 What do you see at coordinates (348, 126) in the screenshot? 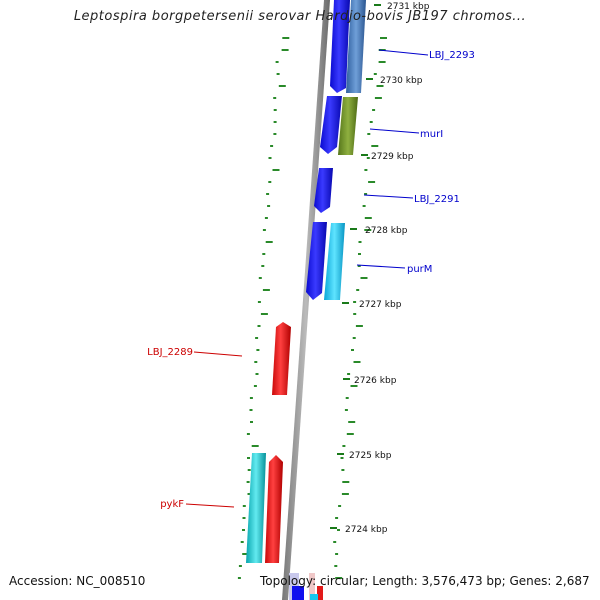
I see `gene-muri-cog` at bounding box center [348, 126].